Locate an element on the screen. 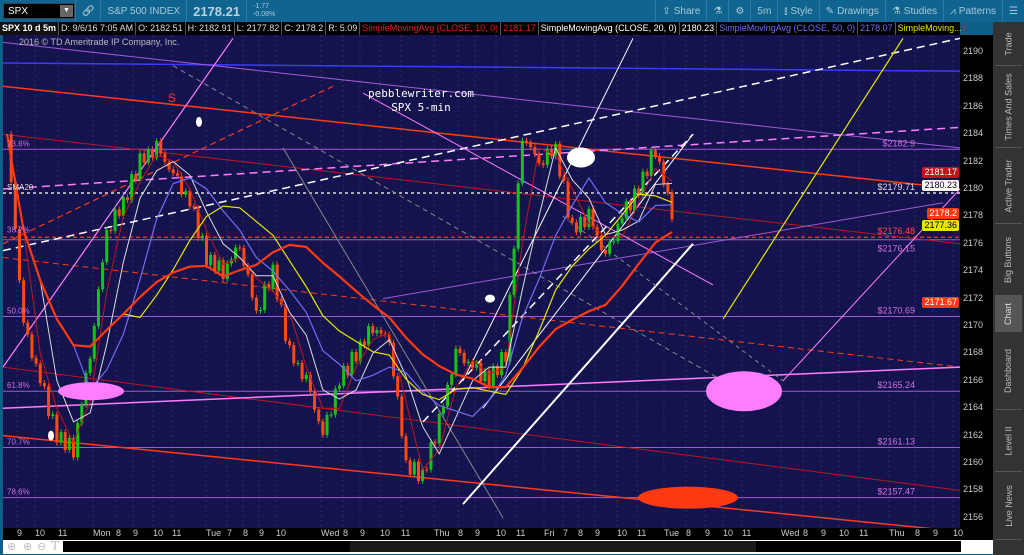 Image resolution: width=1024 pixels, height=555 pixels. toolbar-button-menu-icon: ☰ is located at coordinates (1013, 11).